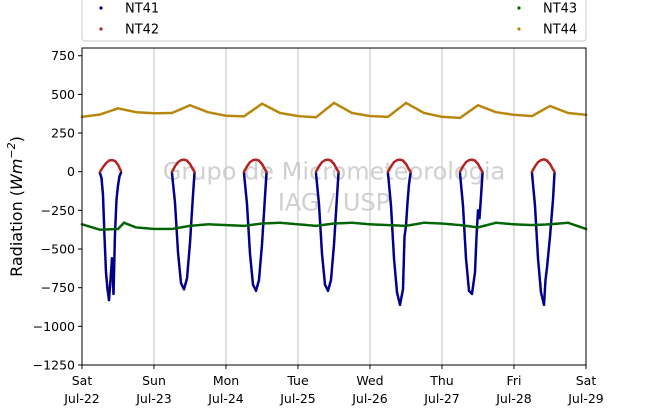  I want to click on watermark-line-1: Grupo de Micrometeorologia, so click(334, 171).